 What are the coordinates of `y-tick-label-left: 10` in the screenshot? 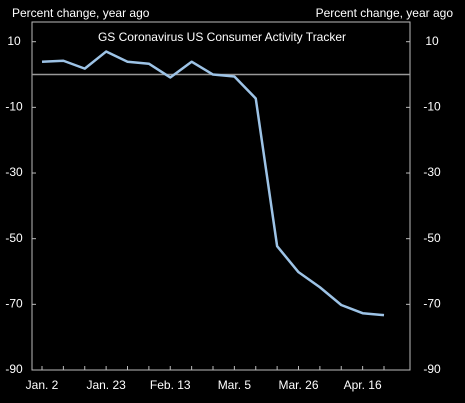 It's located at (14, 41).